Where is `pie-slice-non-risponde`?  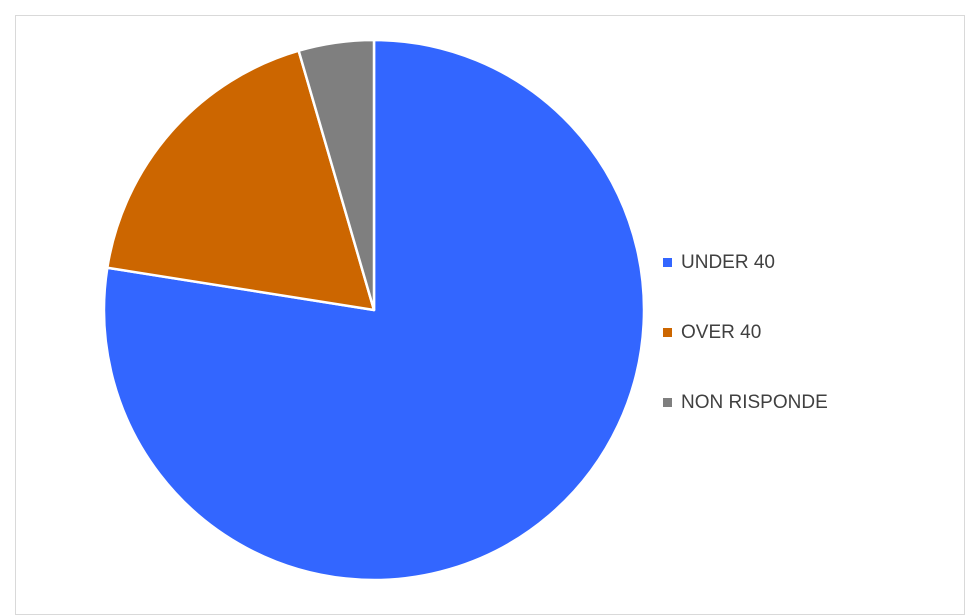
pie-slice-non-risponde is located at coordinates (336, 175).